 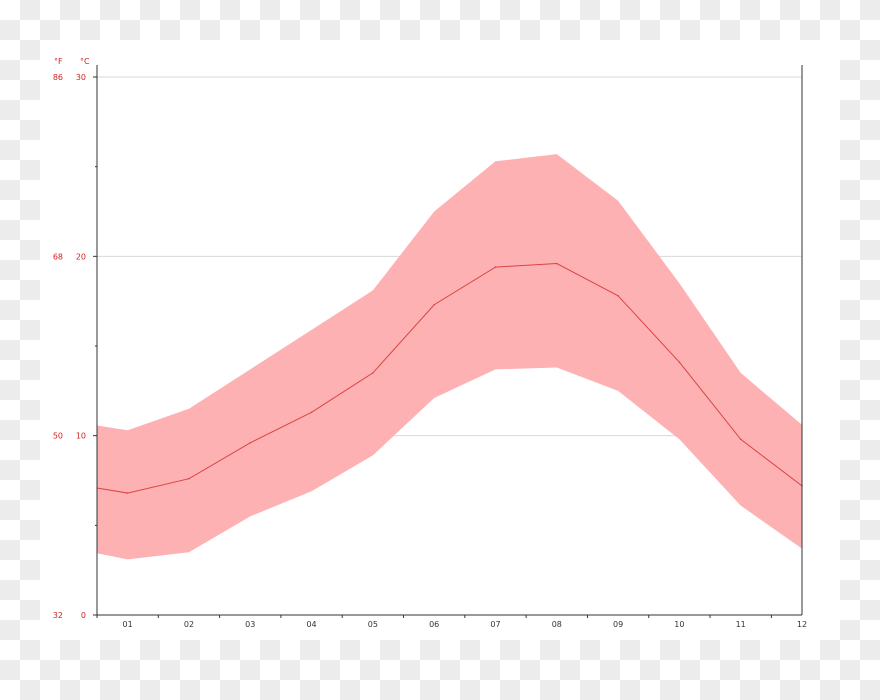 I want to click on y-tick-label-c-20: 20, so click(x=81, y=256).